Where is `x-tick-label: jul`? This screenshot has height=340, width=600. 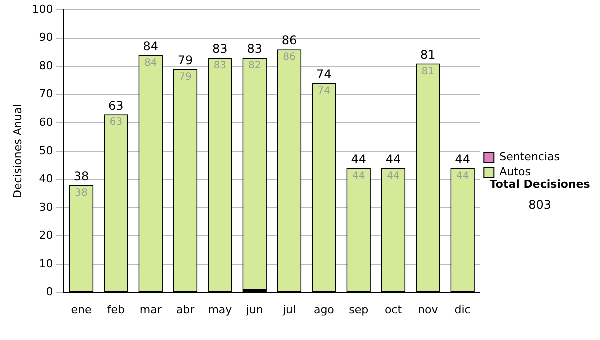 x-tick-label: jul is located at coordinates (289, 309).